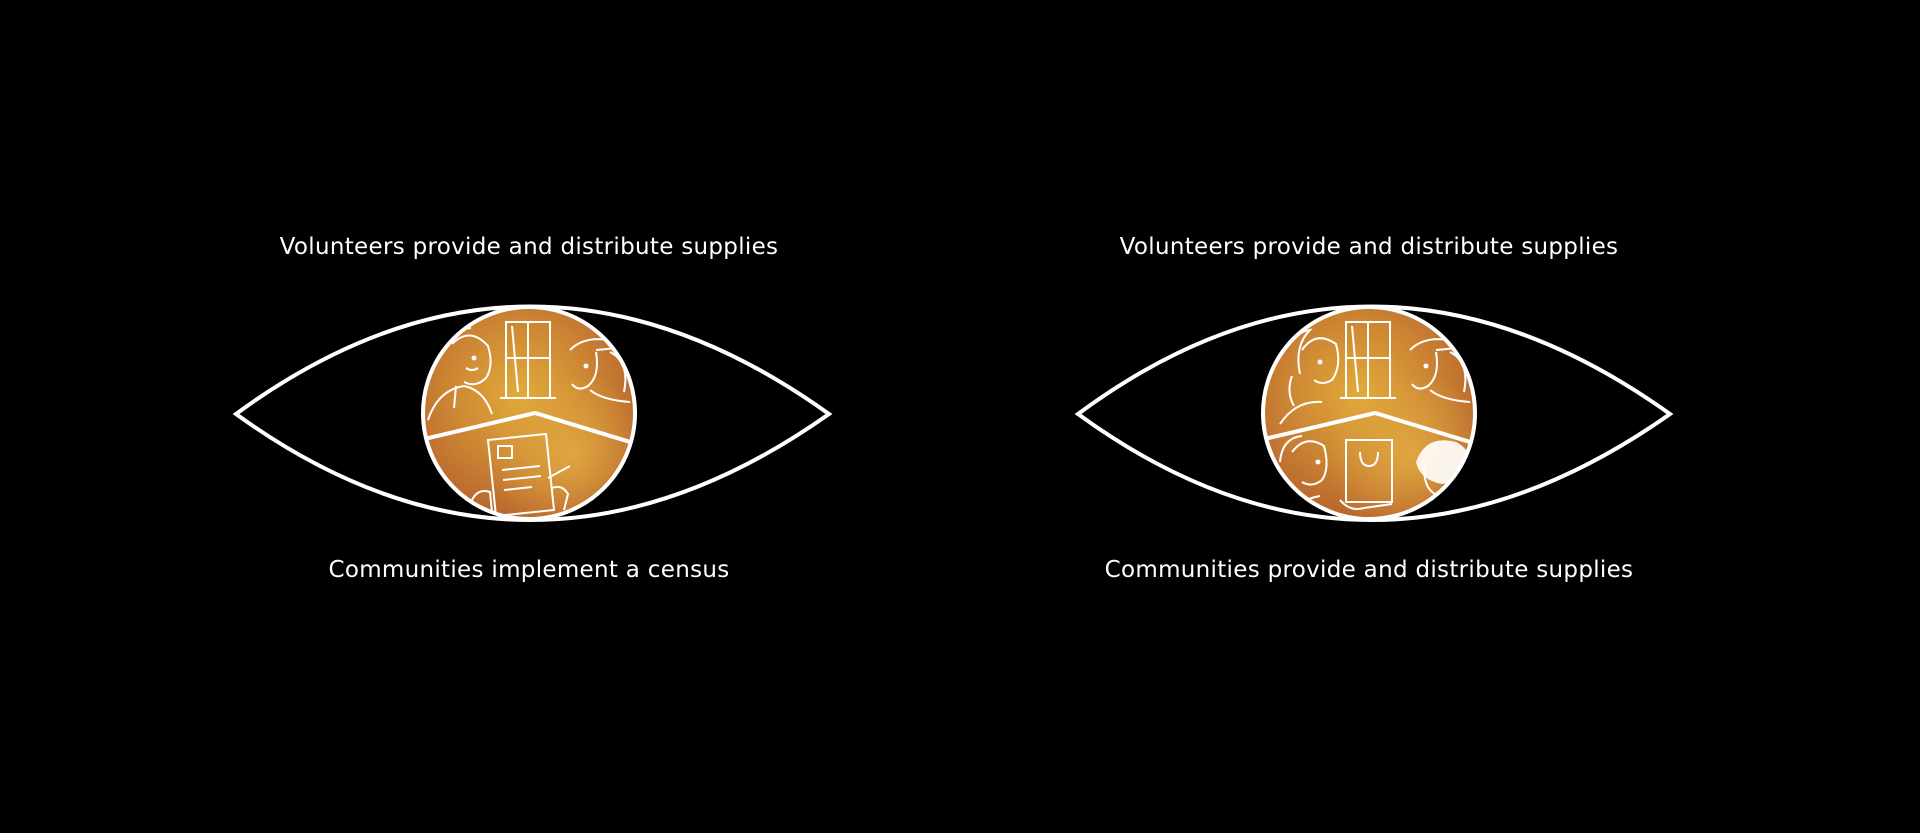  What do you see at coordinates (1366, 474) in the screenshot?
I see `shopping-bag-icon` at bounding box center [1366, 474].